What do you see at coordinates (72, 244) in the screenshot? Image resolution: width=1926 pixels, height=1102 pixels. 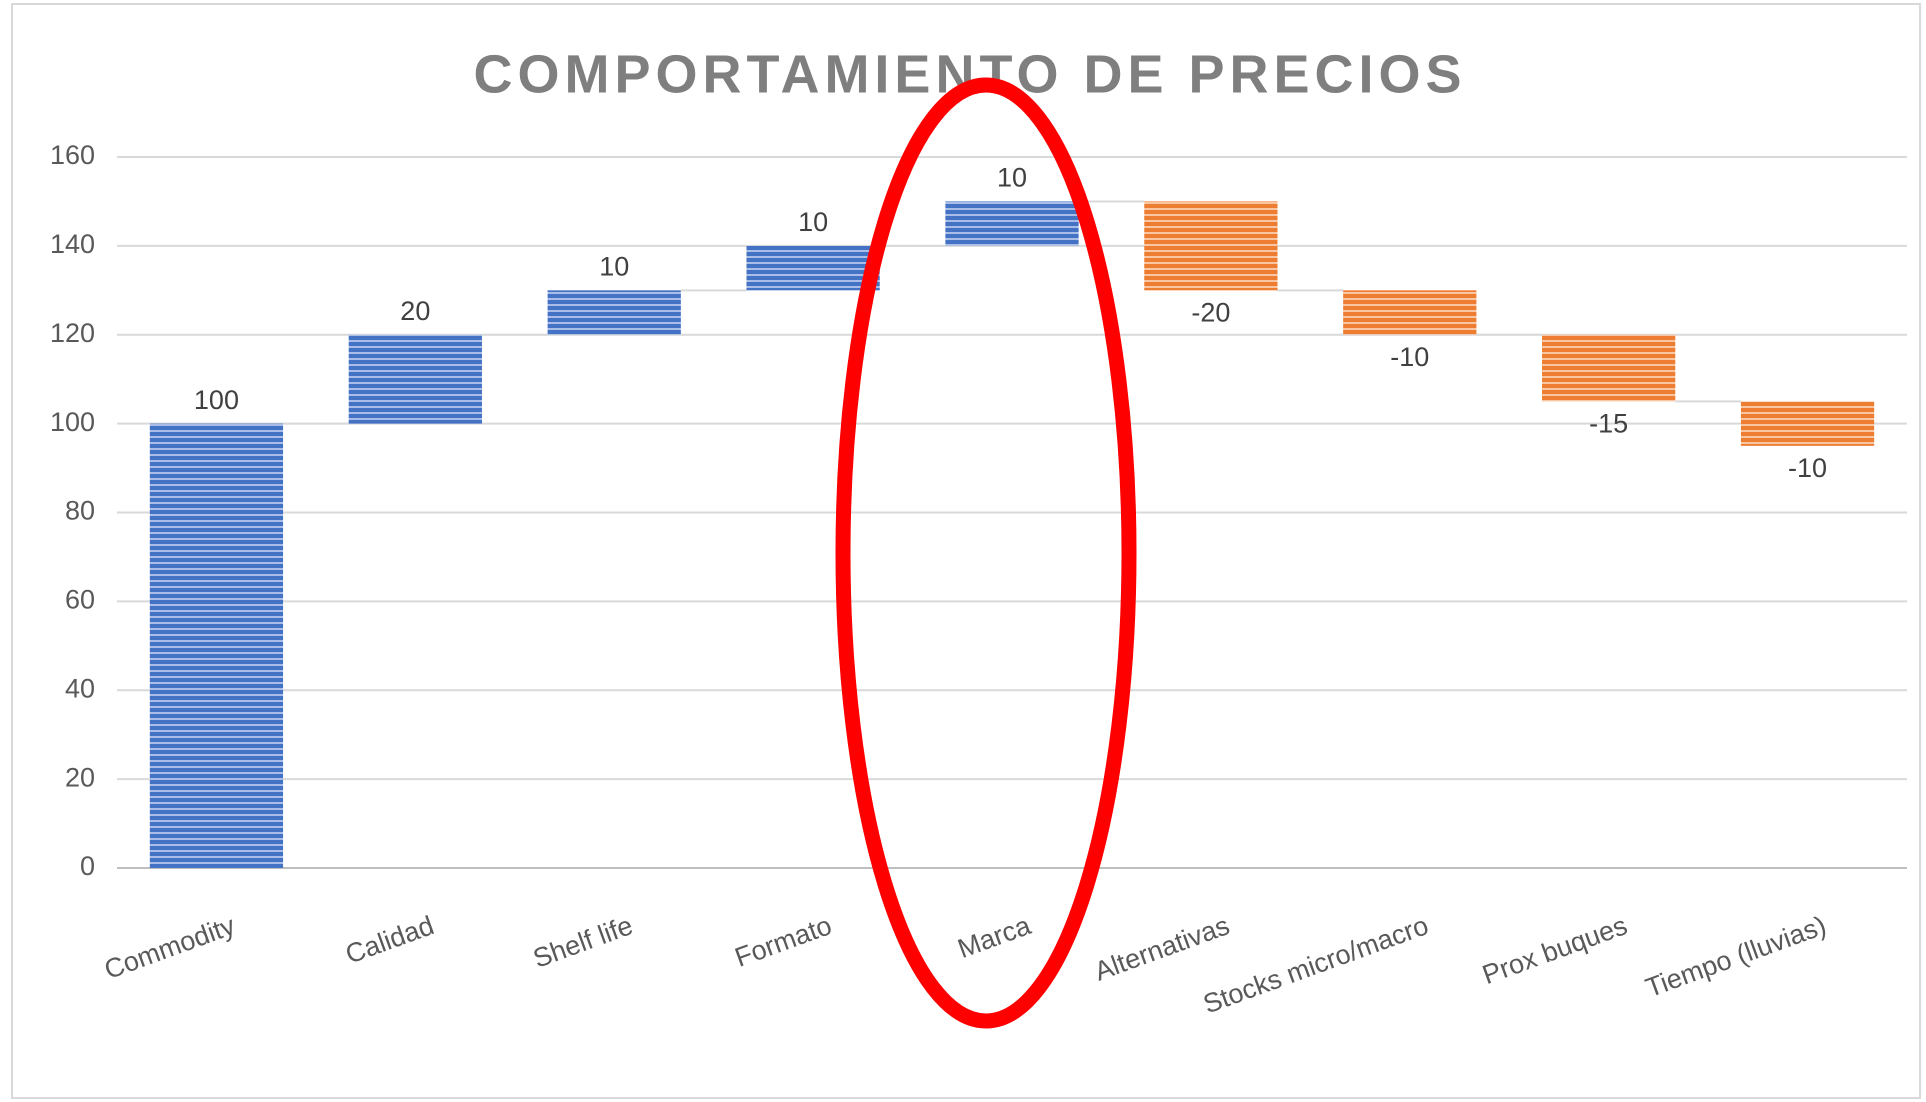 I see `y-tick-label: 140` at bounding box center [72, 244].